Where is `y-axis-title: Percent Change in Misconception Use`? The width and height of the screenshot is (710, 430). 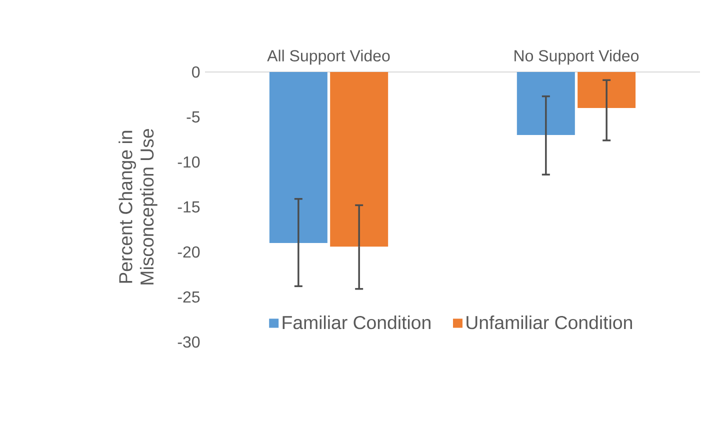
y-axis-title: Percent Change in Misconception Use is located at coordinates (138, 206).